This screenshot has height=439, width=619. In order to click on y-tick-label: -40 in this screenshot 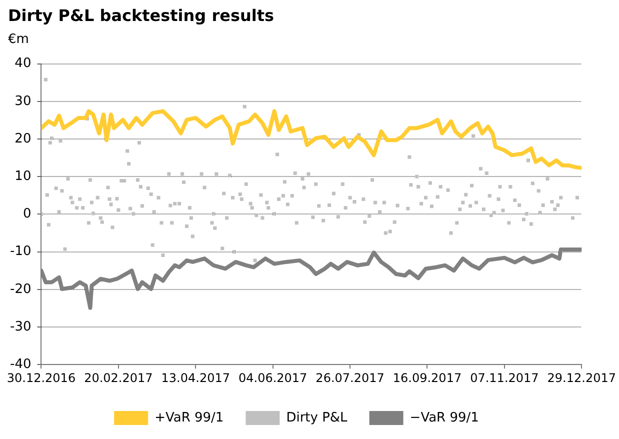, I will do `click(21, 364)`.